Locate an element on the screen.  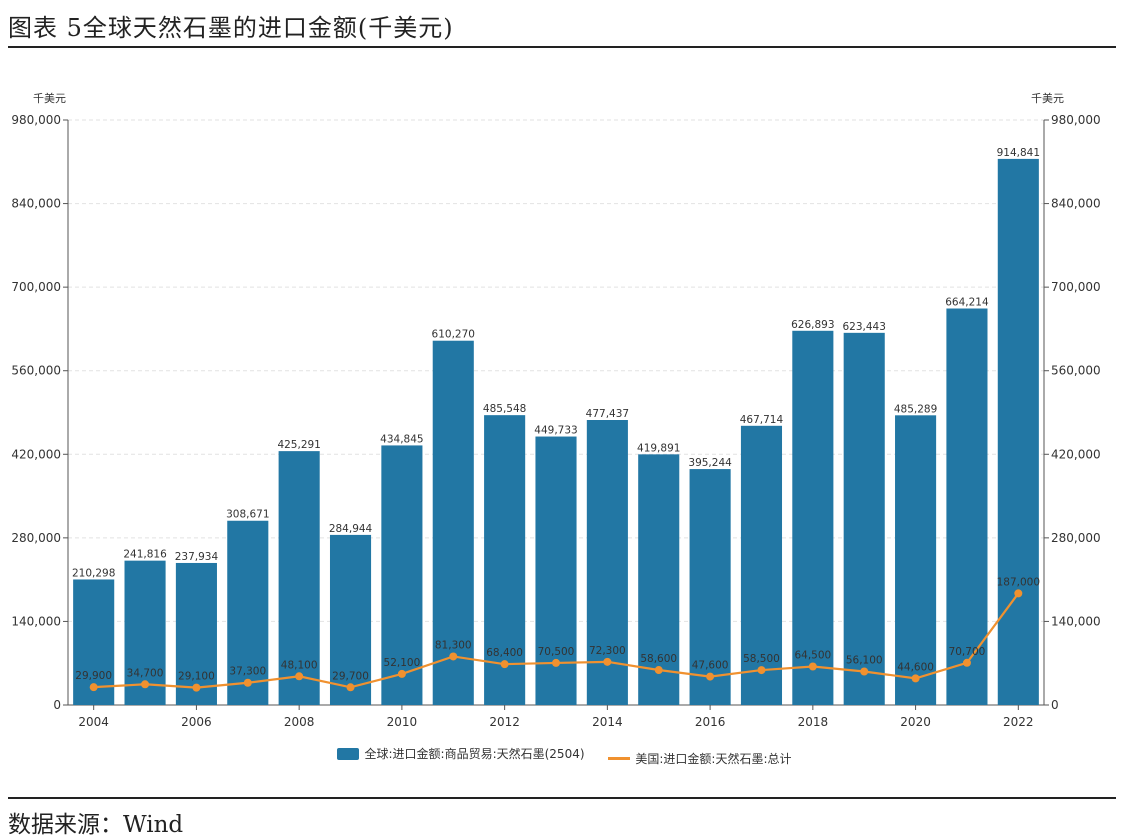
x-tick-label: 2018 is located at coordinates (813, 722).